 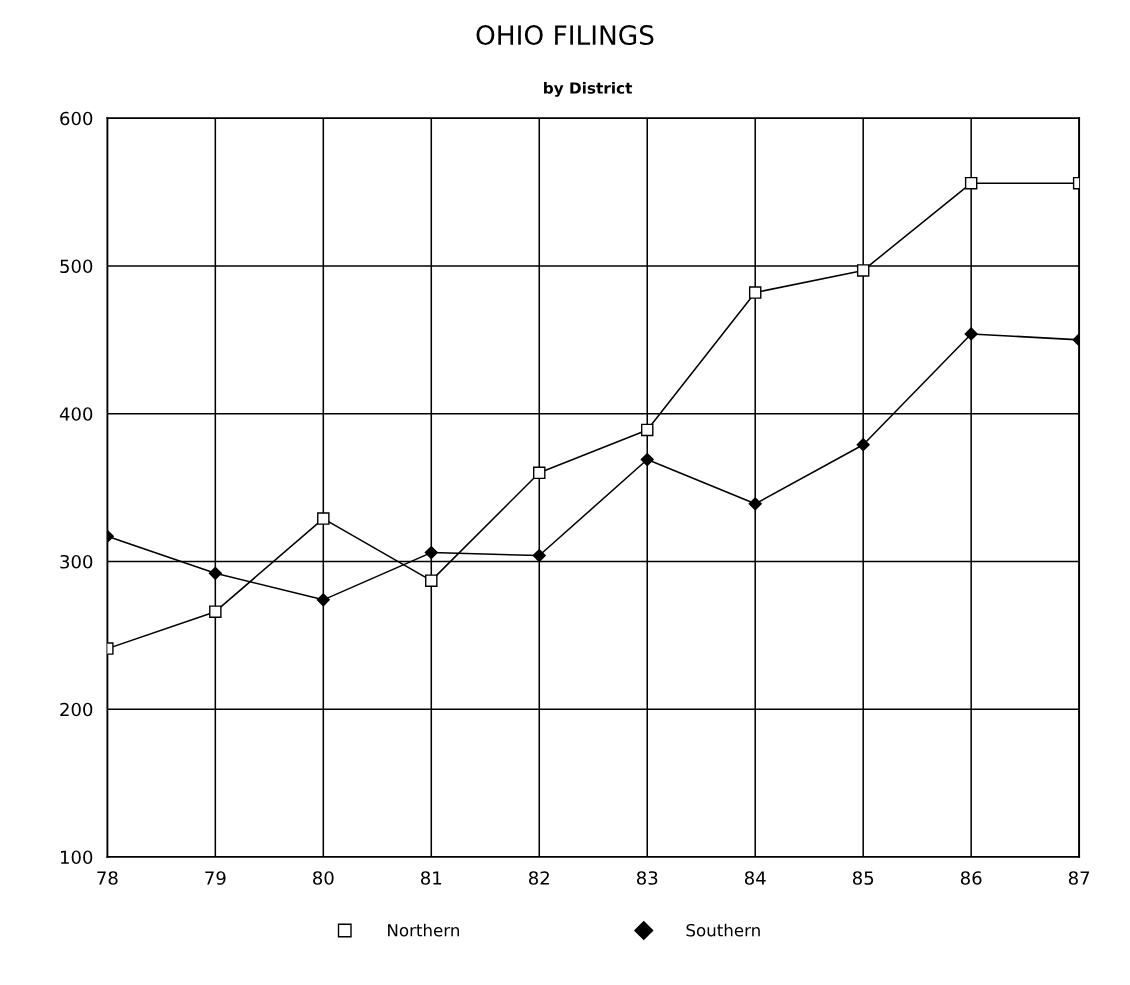 I want to click on x-tick-label: 86, so click(x=971, y=878).